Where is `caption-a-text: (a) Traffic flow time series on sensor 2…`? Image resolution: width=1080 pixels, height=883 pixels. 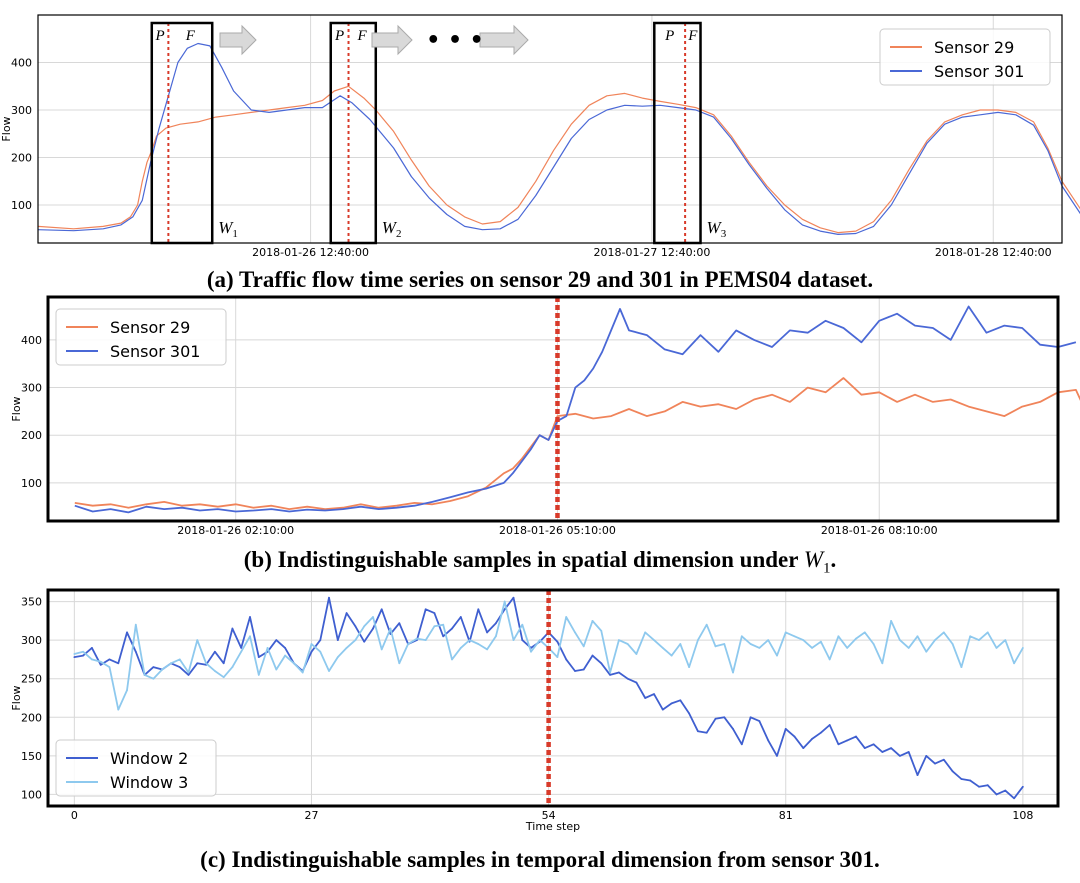 caption-a-text: (a) Traffic flow time series on sensor 2… is located at coordinates (540, 279).